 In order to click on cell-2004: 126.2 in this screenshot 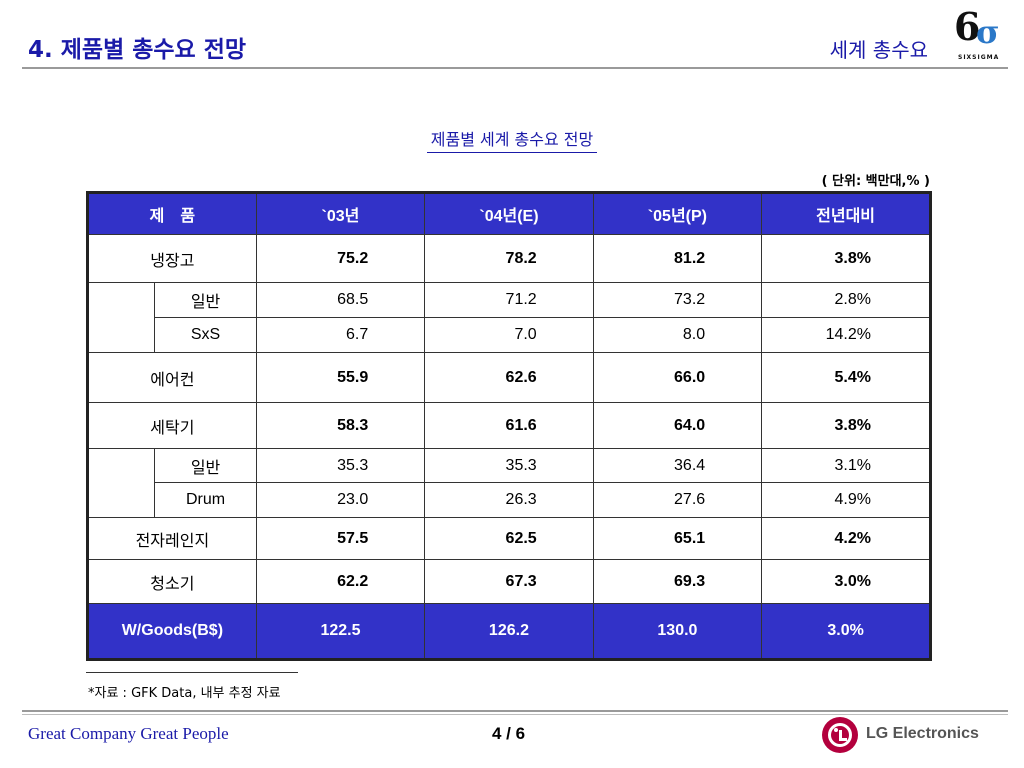, I will do `click(509, 631)`.